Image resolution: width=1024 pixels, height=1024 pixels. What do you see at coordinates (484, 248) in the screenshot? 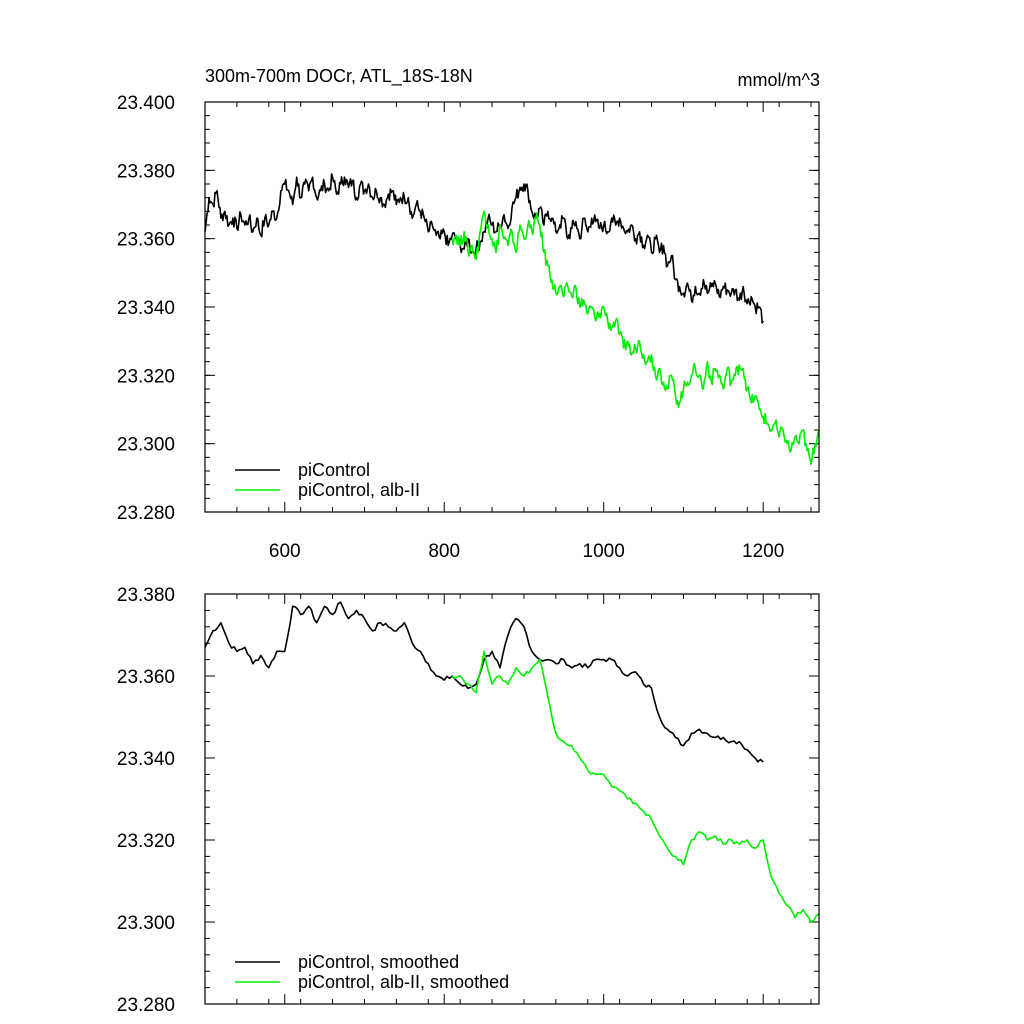
I see `series-line-top-picontrol` at bounding box center [484, 248].